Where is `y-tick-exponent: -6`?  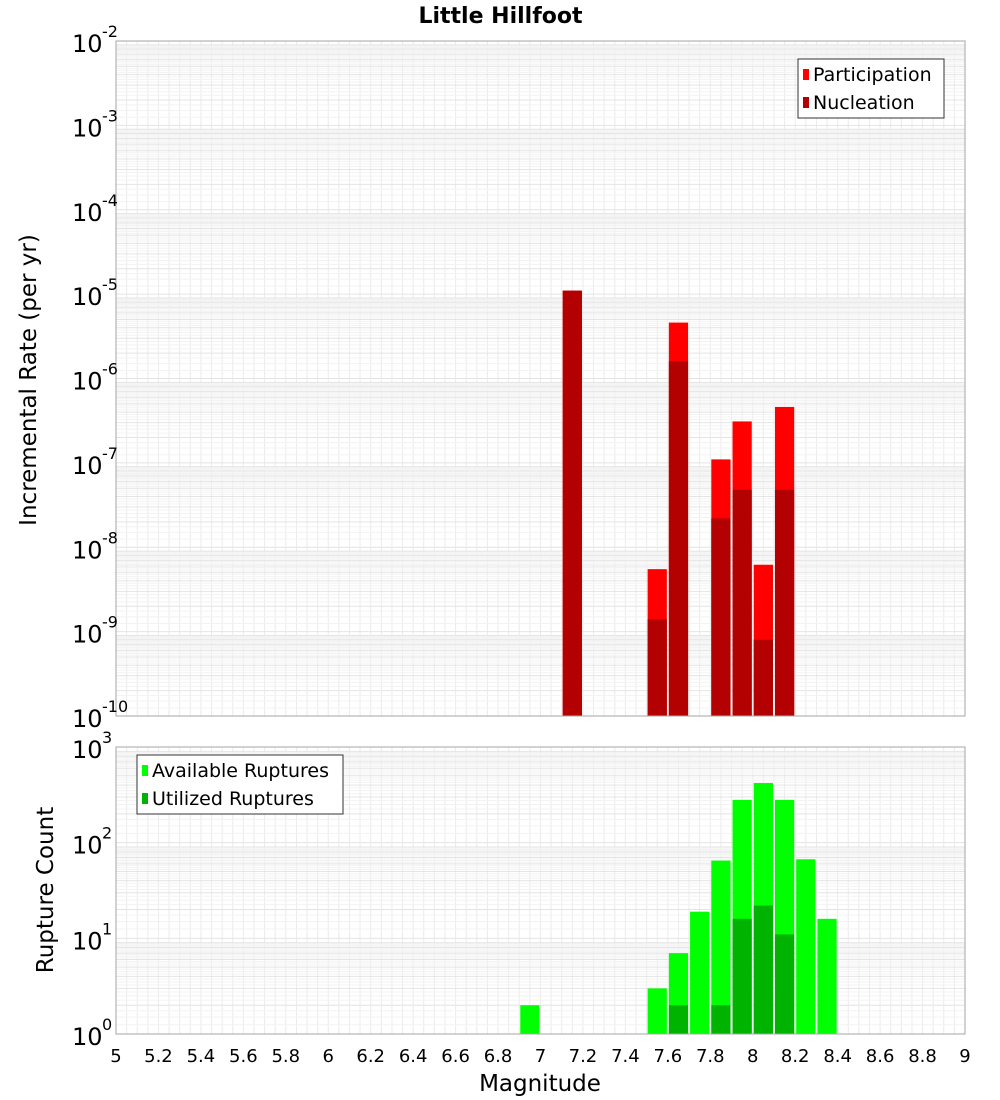 y-tick-exponent: -6 is located at coordinates (110, 369).